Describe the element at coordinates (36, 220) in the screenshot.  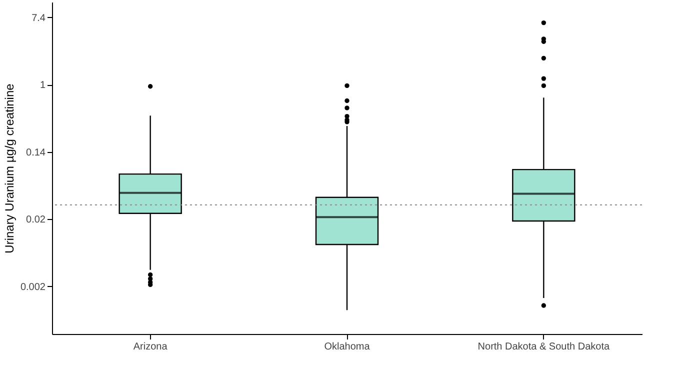
I see `y-tick-label: 0.02` at that location.